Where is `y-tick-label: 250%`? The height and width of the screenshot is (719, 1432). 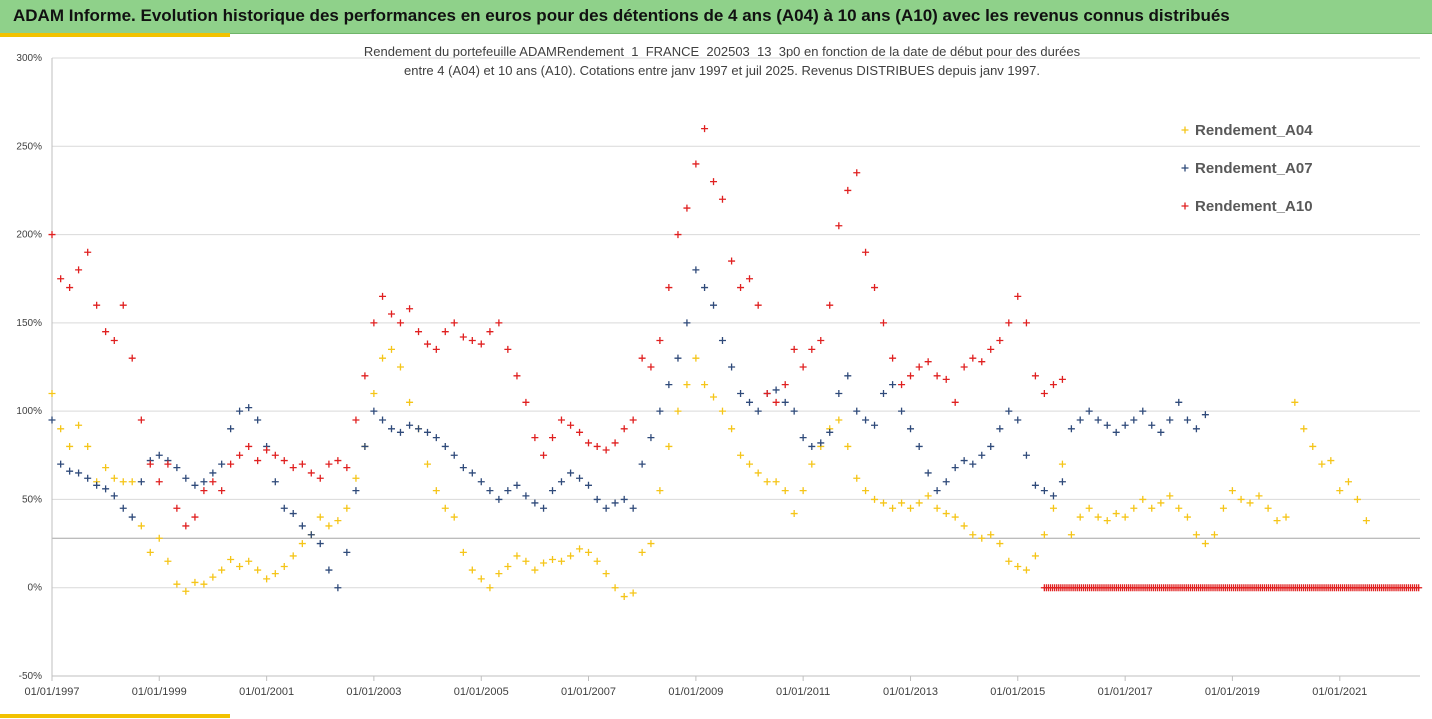 y-tick-label: 250% is located at coordinates (29, 146).